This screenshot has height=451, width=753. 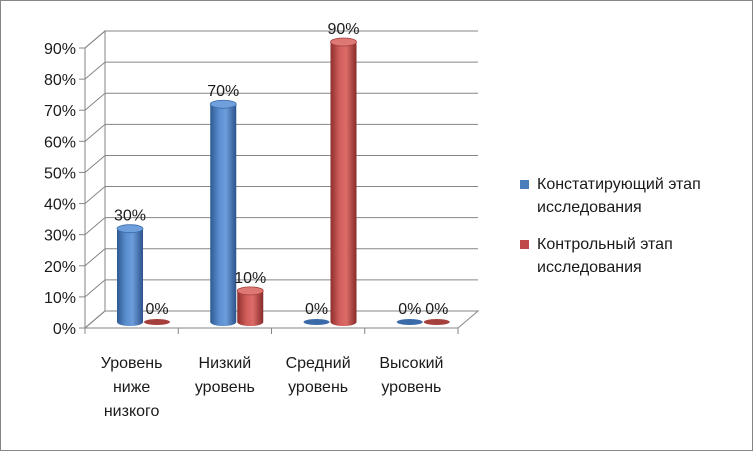 I want to click on legend-label-series-1: Констатирующий этап исследования, so click(x=619, y=196).